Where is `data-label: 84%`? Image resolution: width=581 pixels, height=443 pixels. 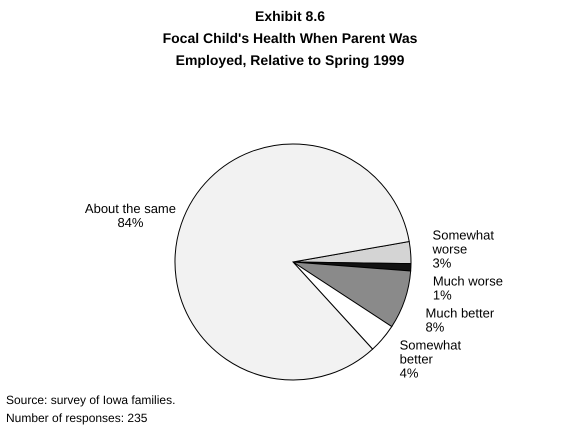
data-label: 84% is located at coordinates (130, 222).